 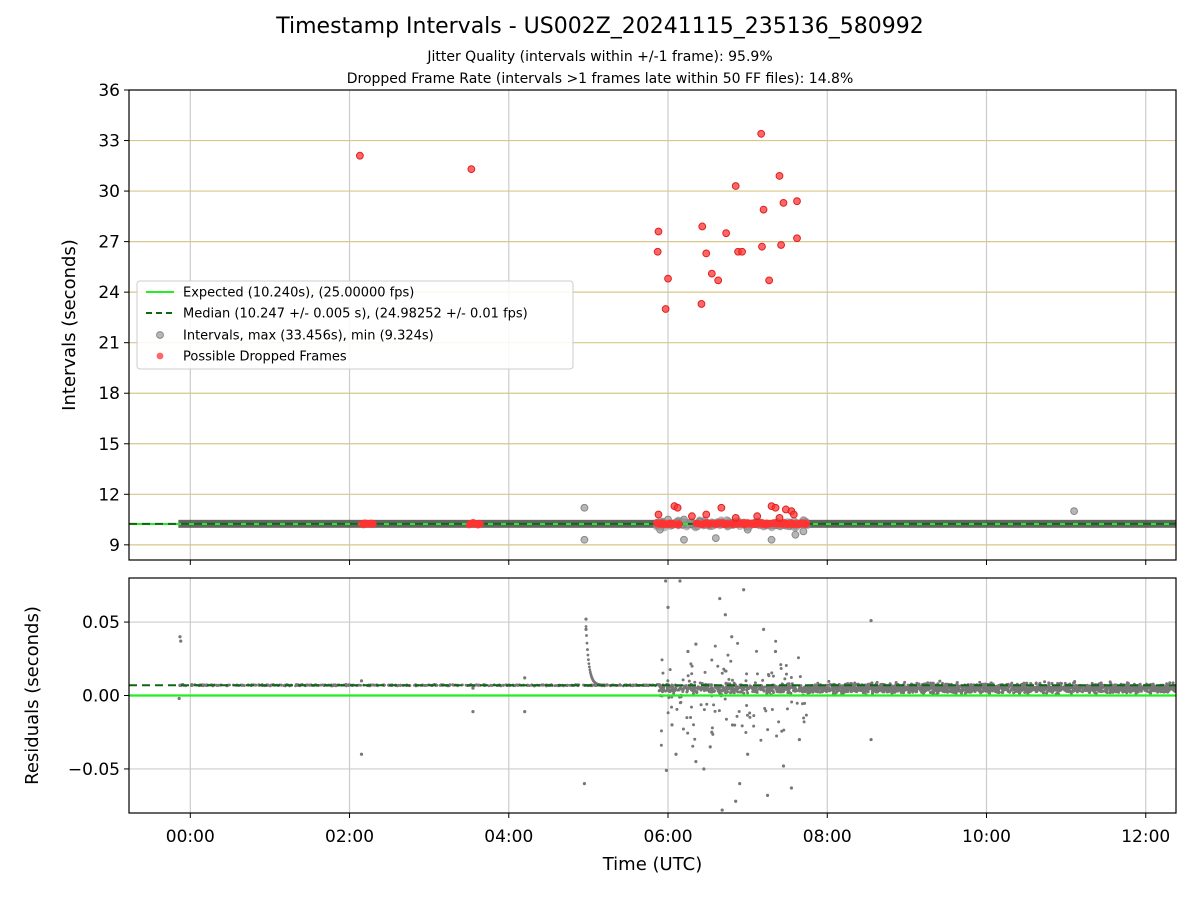 What do you see at coordinates (69, 325) in the screenshot?
I see `top-ylabel: Intervals (seconds)` at bounding box center [69, 325].